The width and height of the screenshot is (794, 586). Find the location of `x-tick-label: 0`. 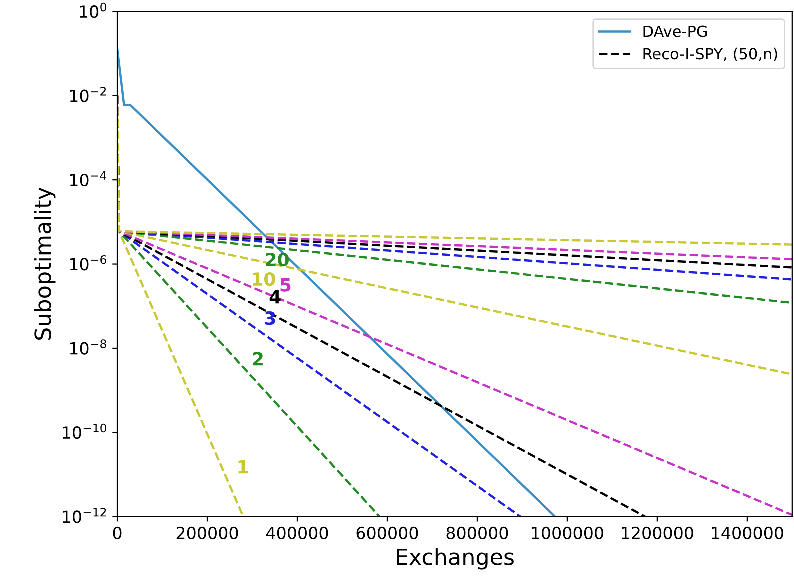

x-tick-label: 0 is located at coordinates (117, 533).